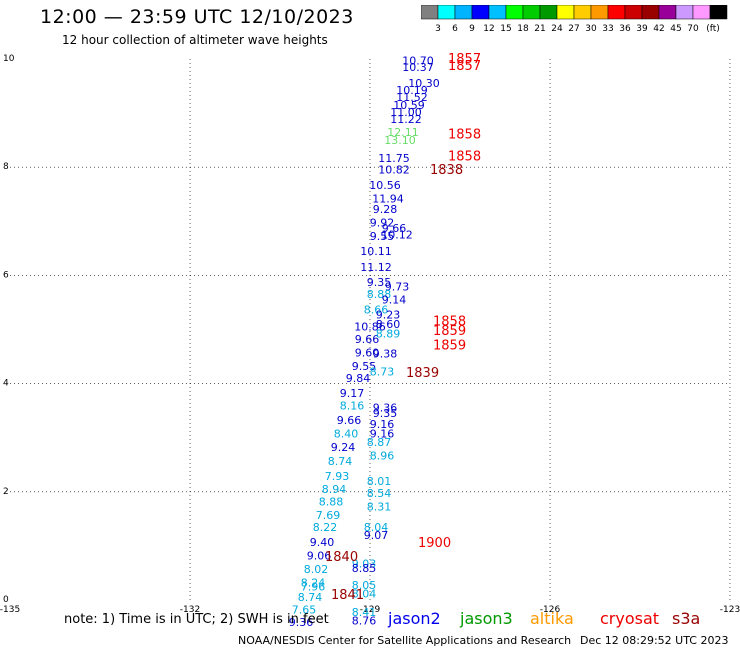 The height and width of the screenshot is (650, 740). What do you see at coordinates (322, 542) in the screenshot?
I see `wave-height-label: 9.40` at bounding box center [322, 542].